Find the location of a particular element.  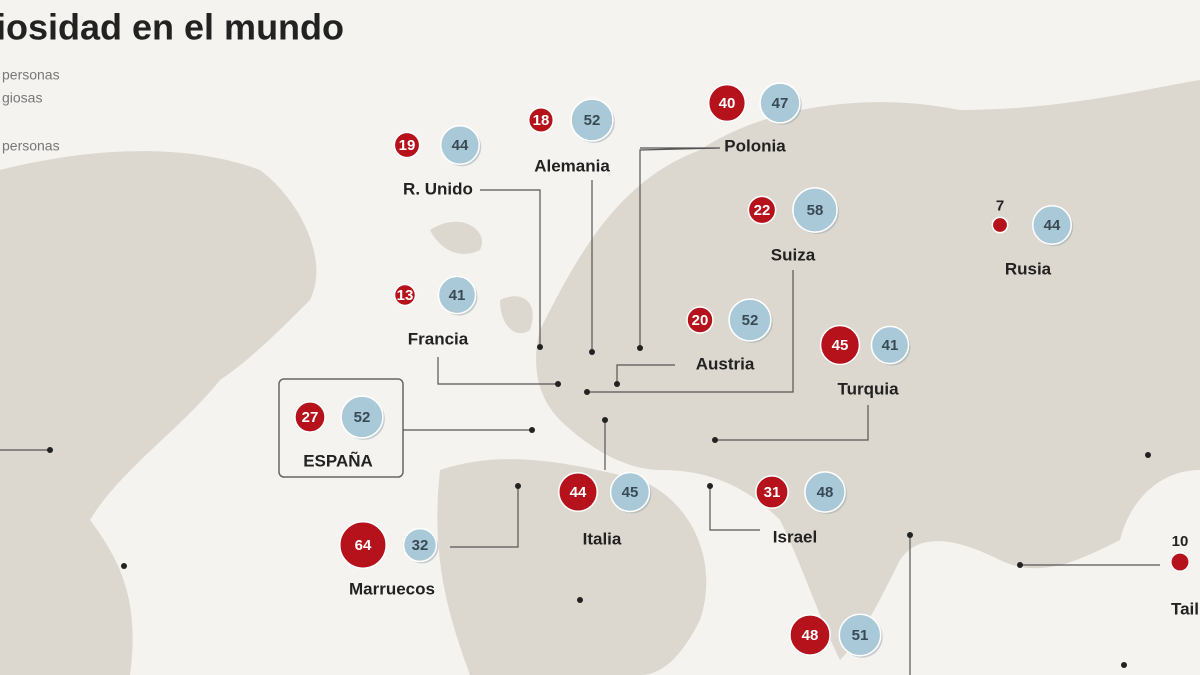

religious-value: 27 is located at coordinates (310, 417).